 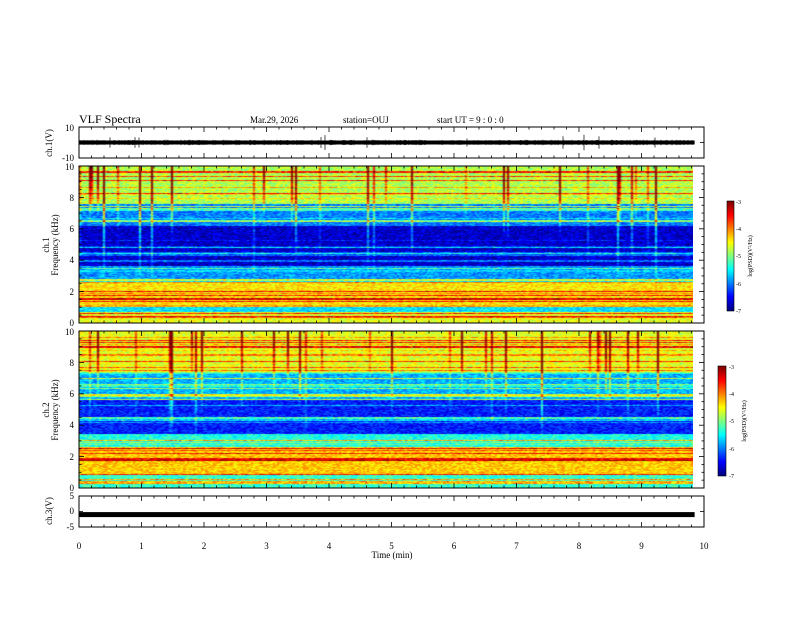 I want to click on ch1-spectrogram-yticks: 0 2 4 6 8 10, so click(x=70, y=245).